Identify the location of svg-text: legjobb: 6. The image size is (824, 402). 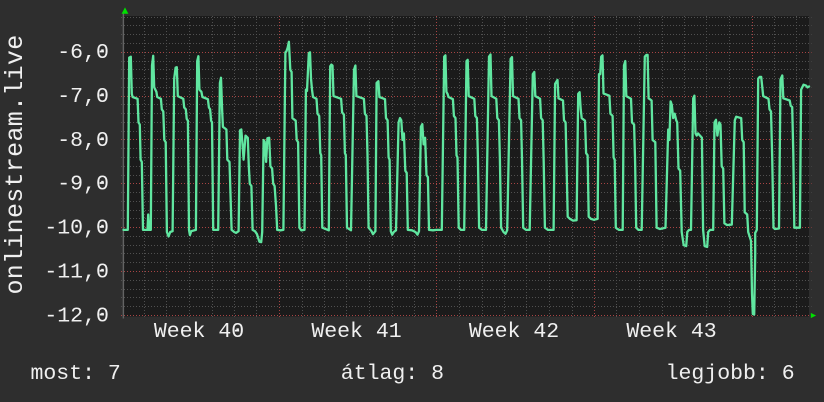
(730, 374).